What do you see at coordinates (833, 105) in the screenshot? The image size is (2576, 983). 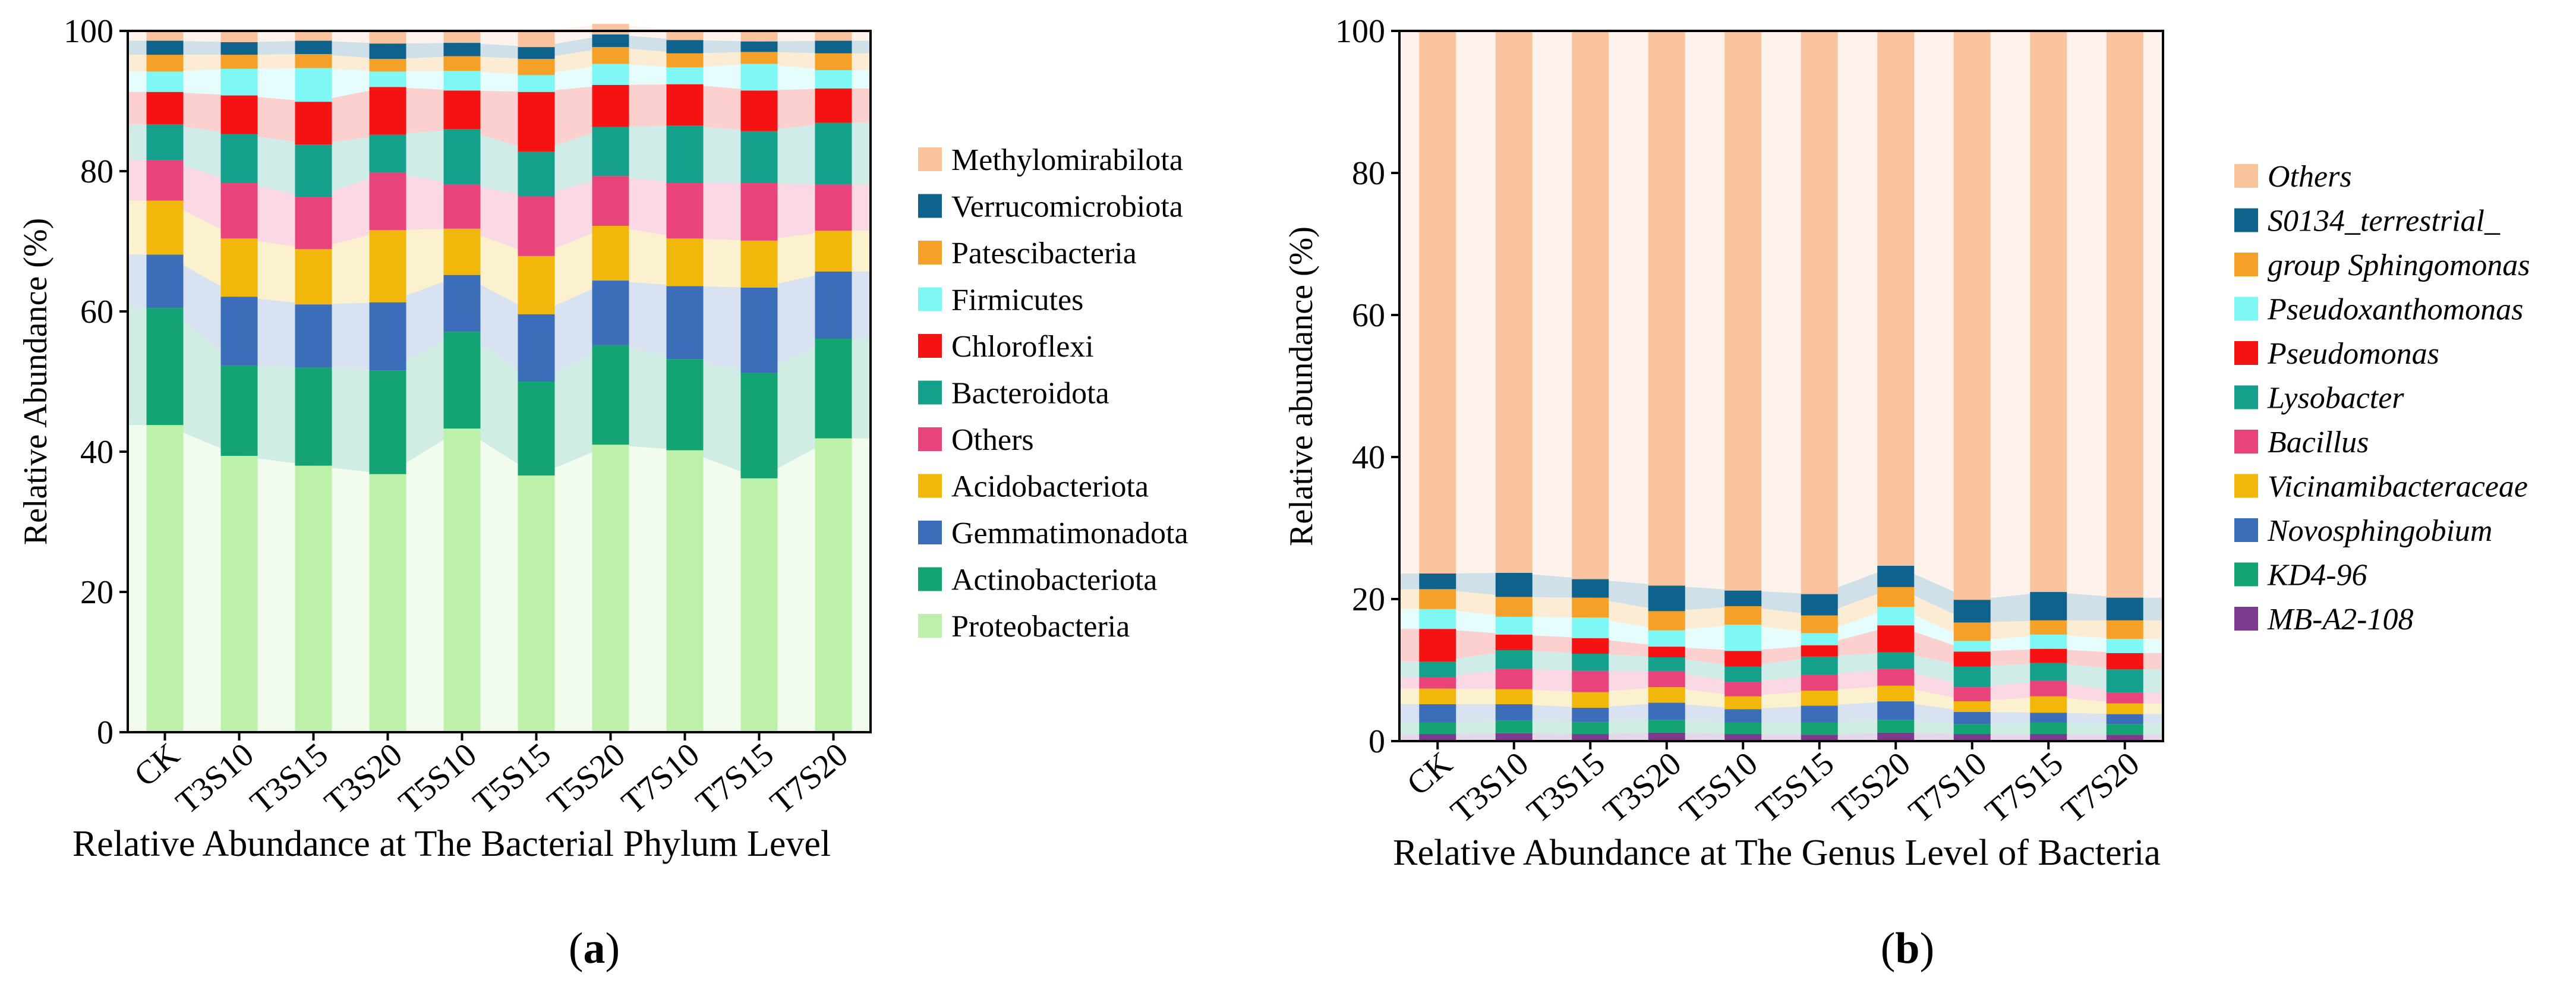 I see `bar-segment-chloroflexi-t7s20` at bounding box center [833, 105].